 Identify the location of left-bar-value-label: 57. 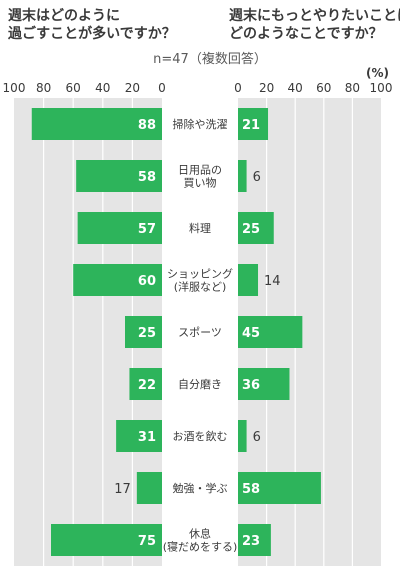
(147, 229).